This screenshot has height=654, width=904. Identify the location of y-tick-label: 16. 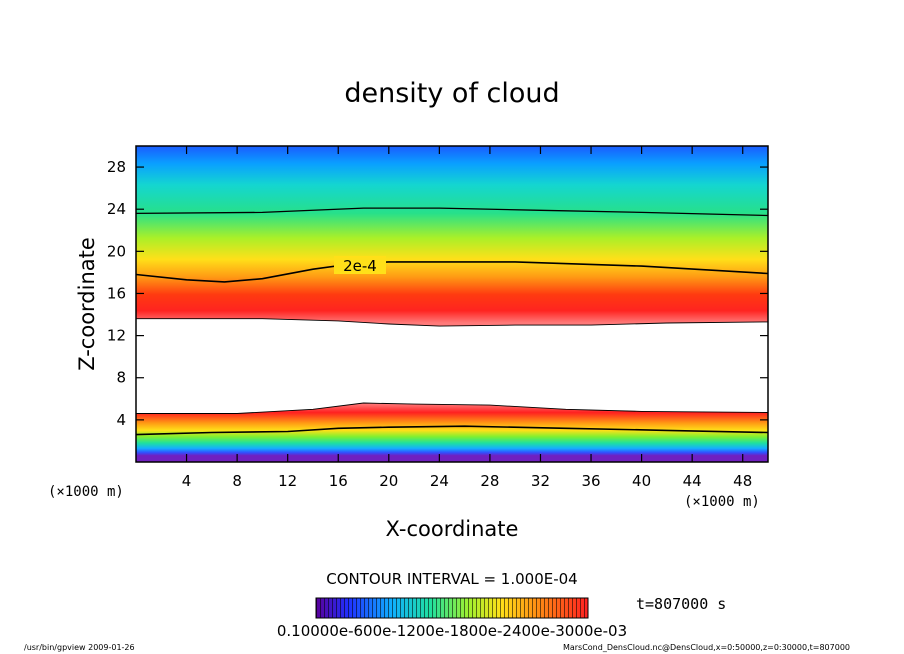
(116, 293).